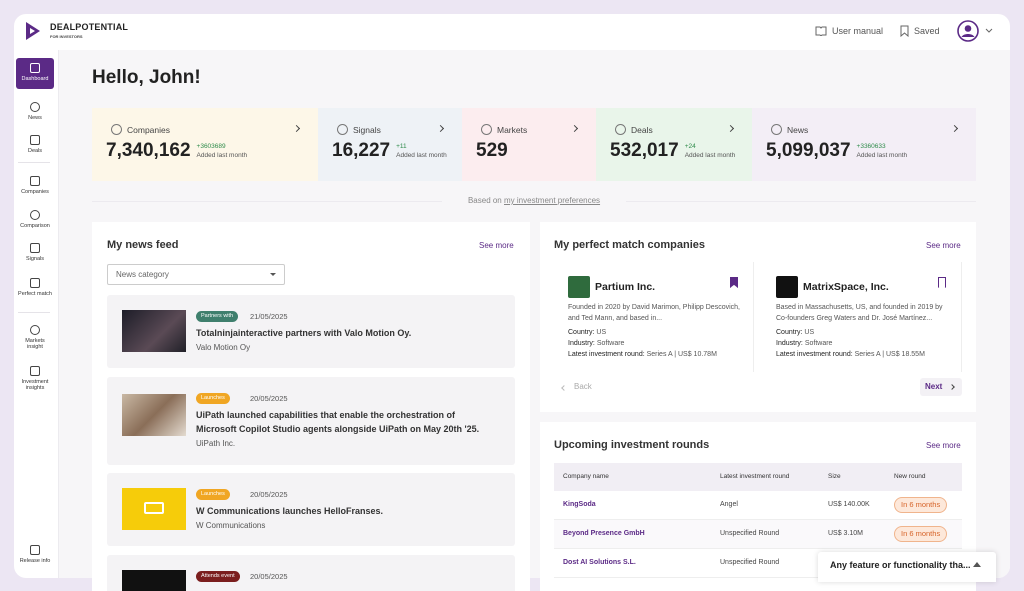 The width and height of the screenshot is (1024, 591). I want to click on stat-delta: +3603689, so click(211, 146).